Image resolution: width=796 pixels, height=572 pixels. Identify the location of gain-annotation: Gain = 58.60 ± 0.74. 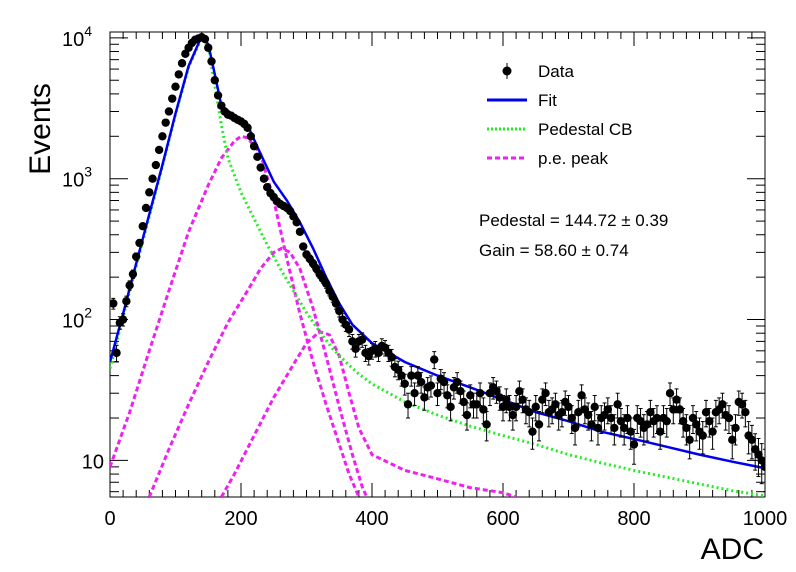
(554, 250).